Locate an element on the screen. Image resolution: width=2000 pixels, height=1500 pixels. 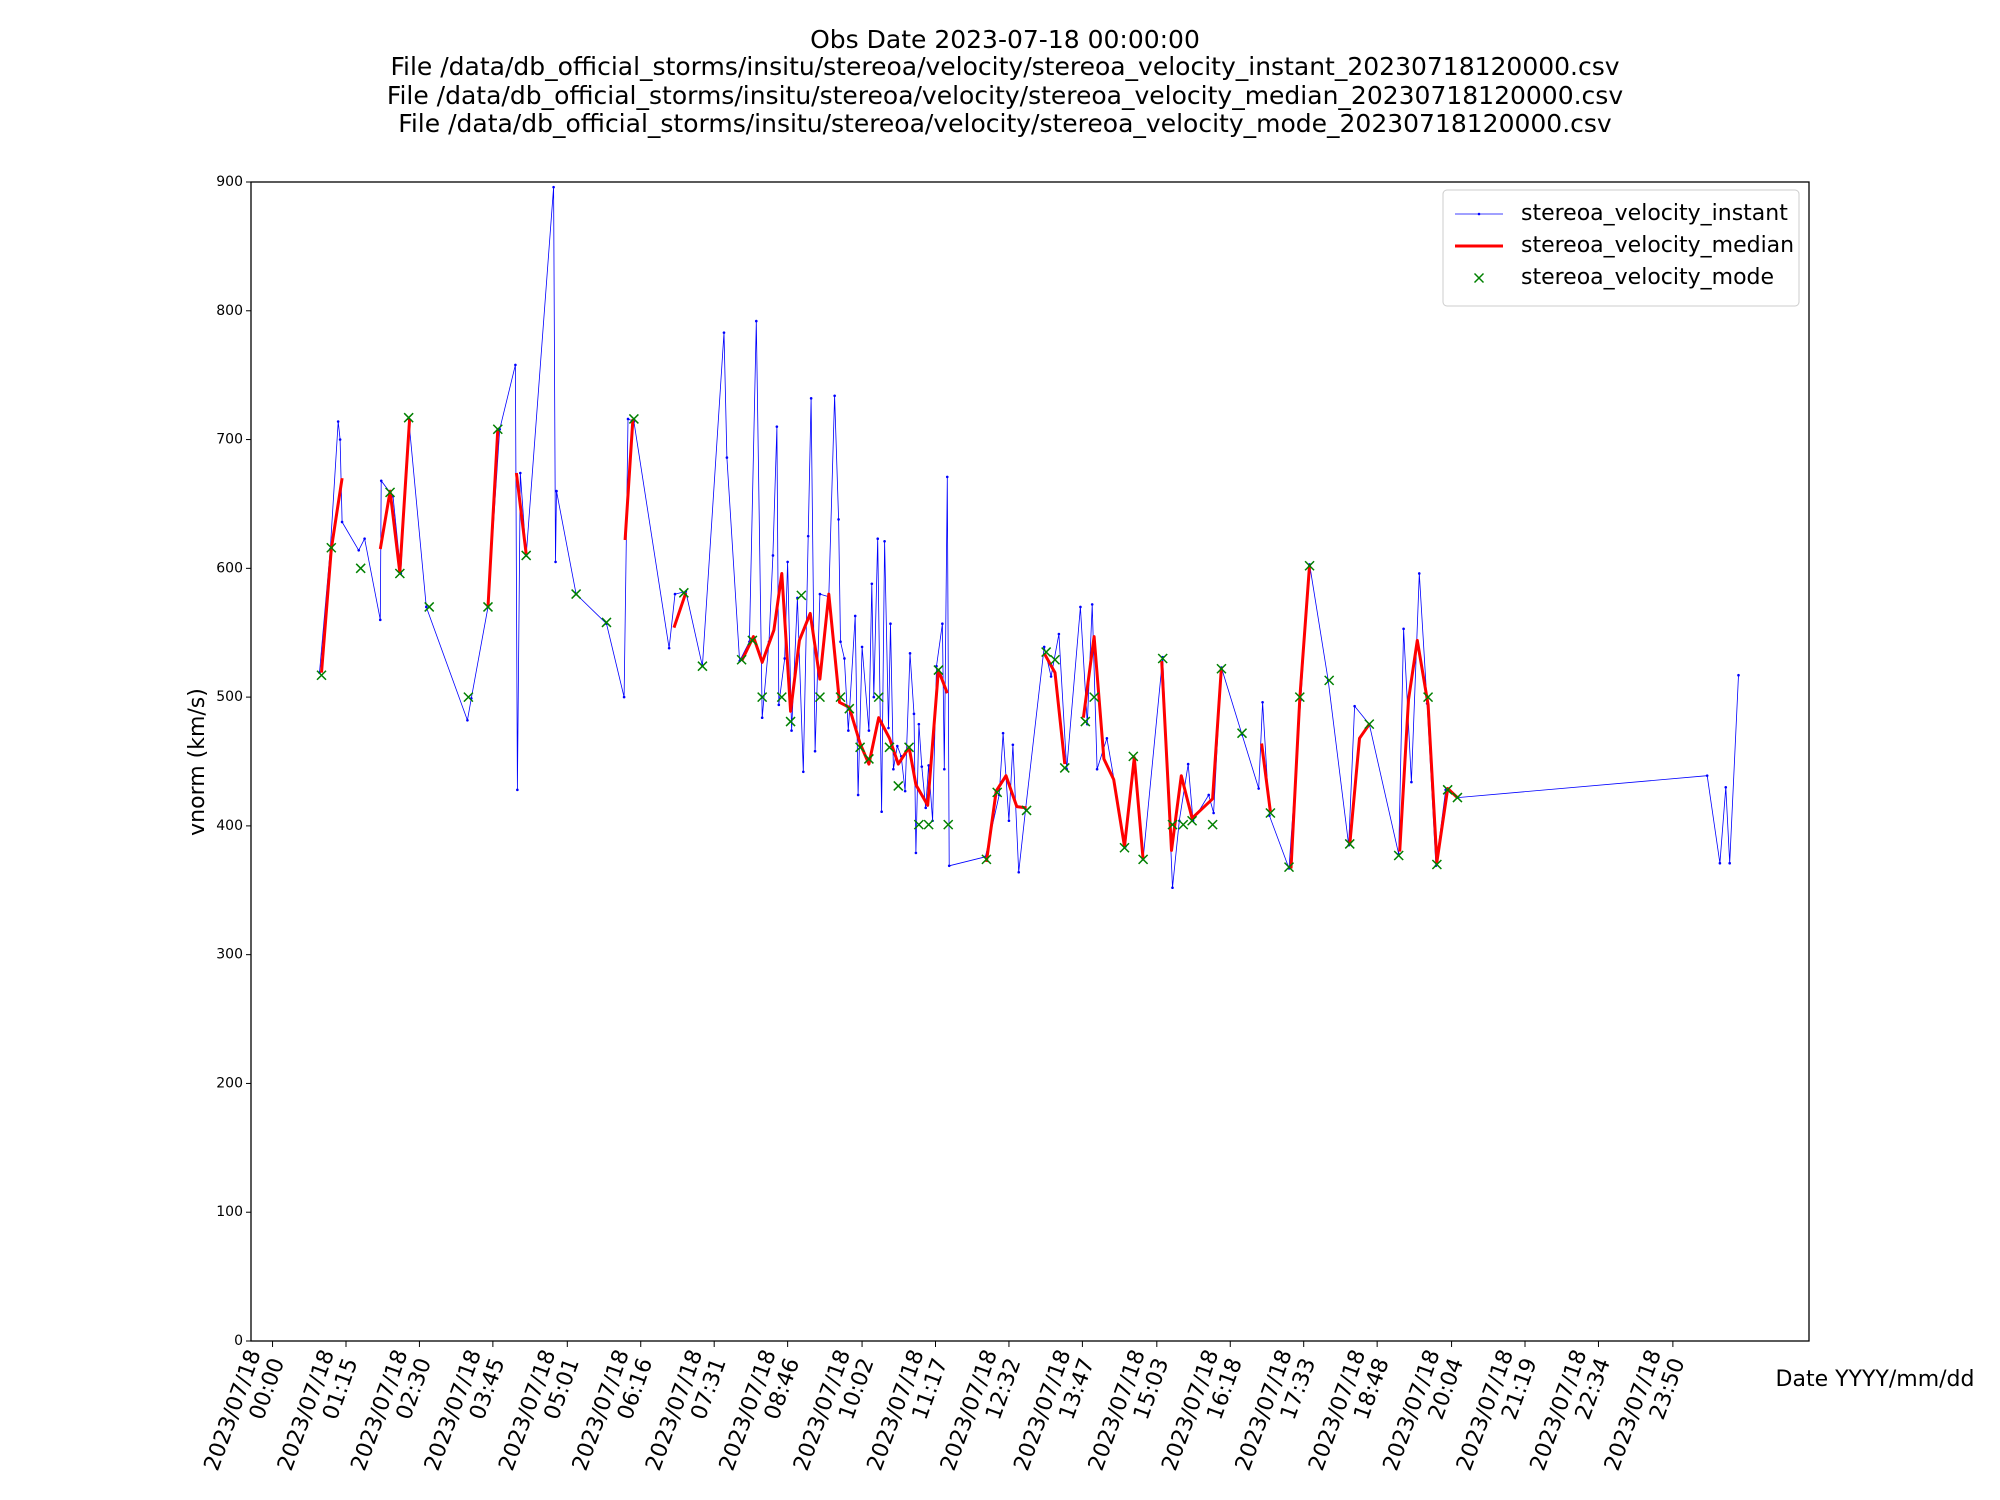
y-tick-label: 300 is located at coordinates (229, 955).